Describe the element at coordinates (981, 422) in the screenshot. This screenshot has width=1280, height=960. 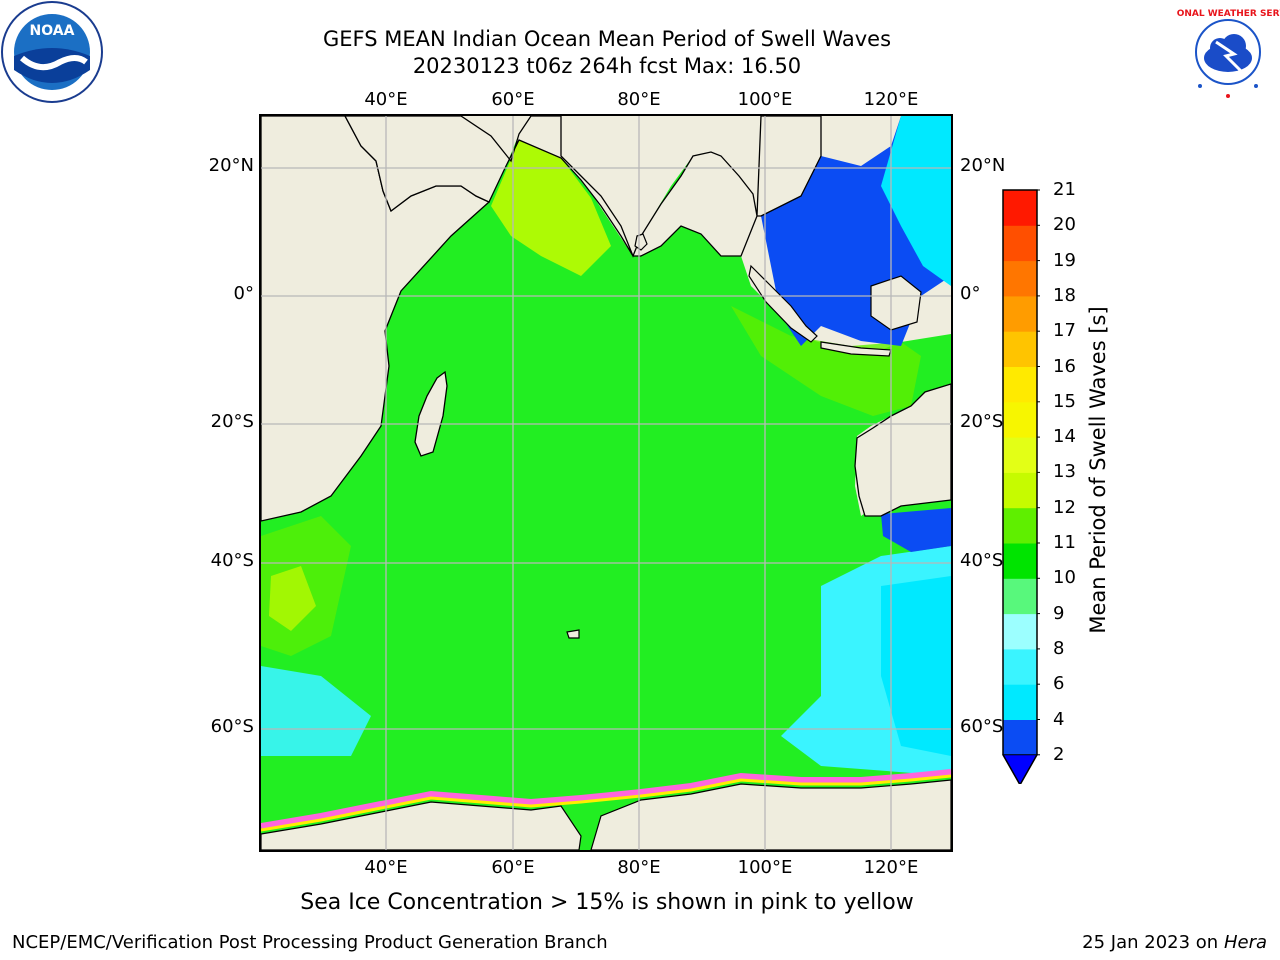
I see `lat-label-right: 20°S` at that location.